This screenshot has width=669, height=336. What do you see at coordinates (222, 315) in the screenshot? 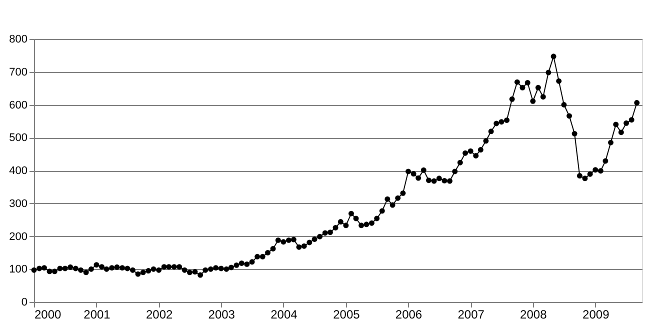
I see `x-tick-label: 2003` at bounding box center [222, 315].